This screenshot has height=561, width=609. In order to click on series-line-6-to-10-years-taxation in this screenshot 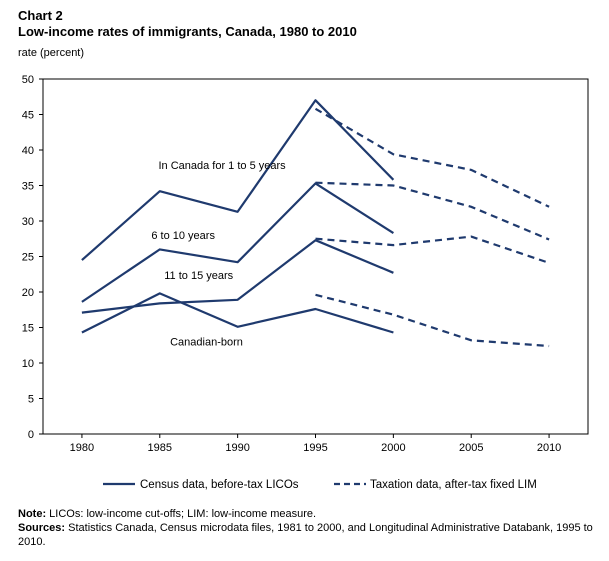, I will do `click(432, 211)`.